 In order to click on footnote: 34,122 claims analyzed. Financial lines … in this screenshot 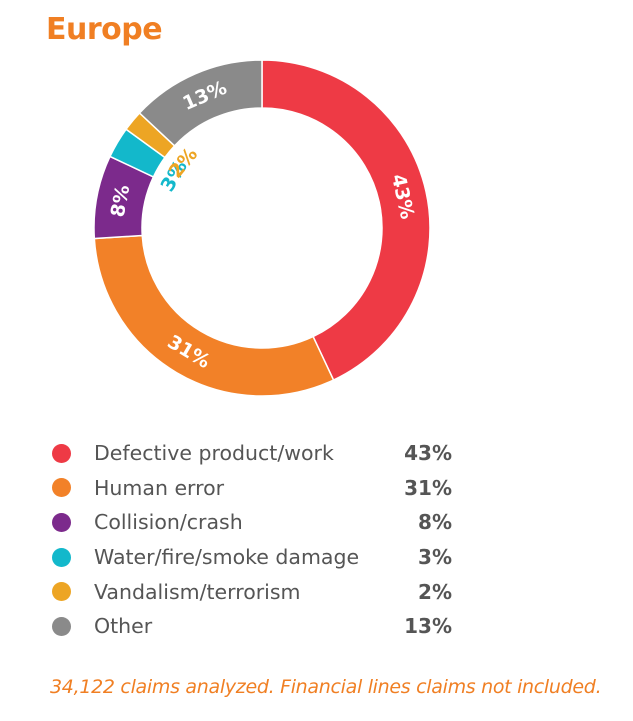, I will do `click(326, 687)`.